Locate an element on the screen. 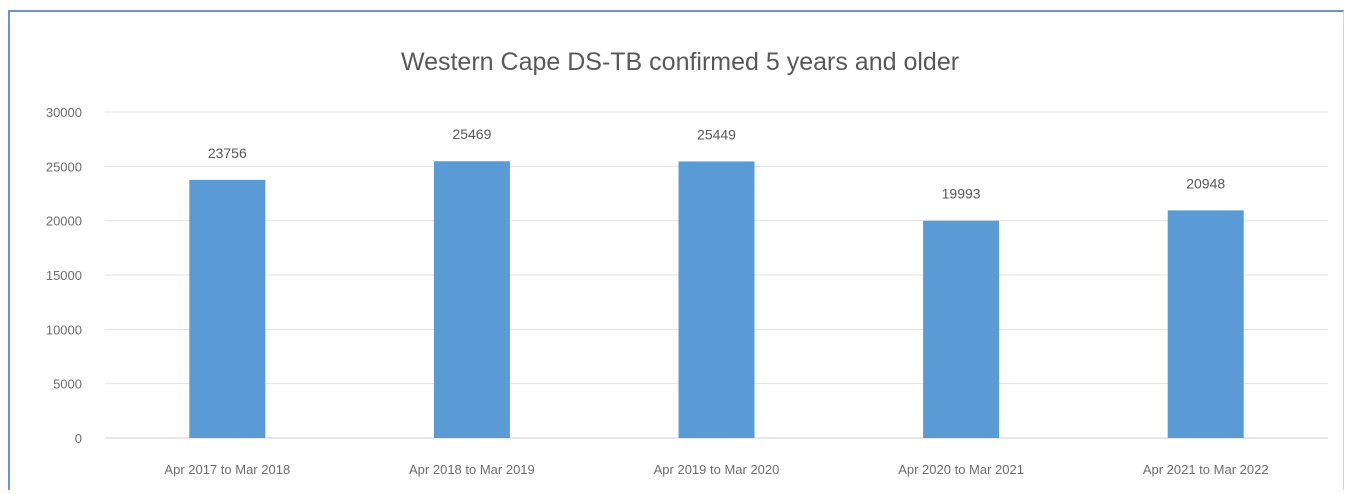  data-label: 25449 is located at coordinates (716, 134).